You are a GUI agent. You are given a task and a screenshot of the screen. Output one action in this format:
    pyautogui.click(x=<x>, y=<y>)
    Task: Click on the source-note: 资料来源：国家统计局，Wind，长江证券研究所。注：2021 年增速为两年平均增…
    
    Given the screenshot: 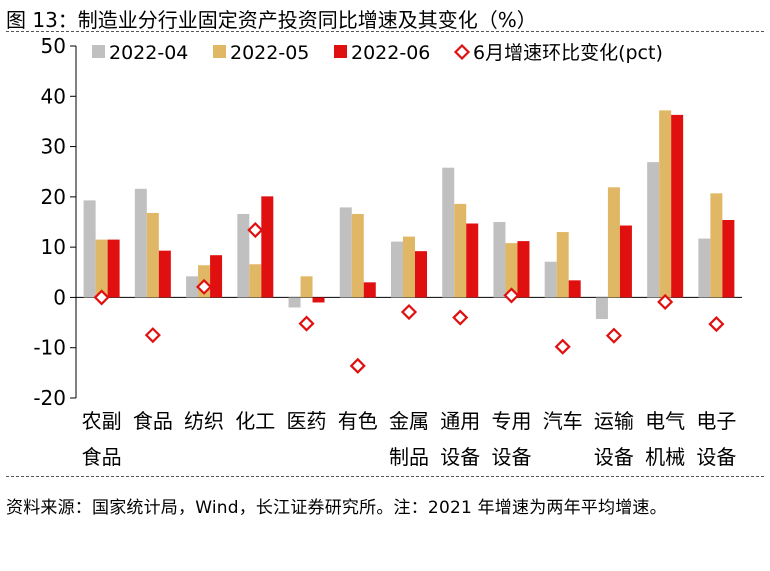 What is the action you would take?
    pyautogui.click(x=336, y=508)
    